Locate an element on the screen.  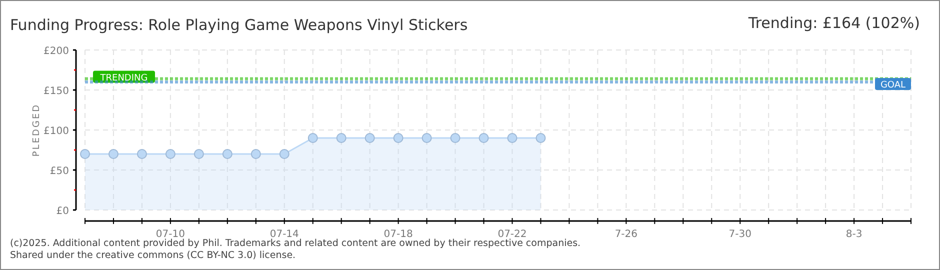
y-tick-label: £200 is located at coordinates (56, 51).